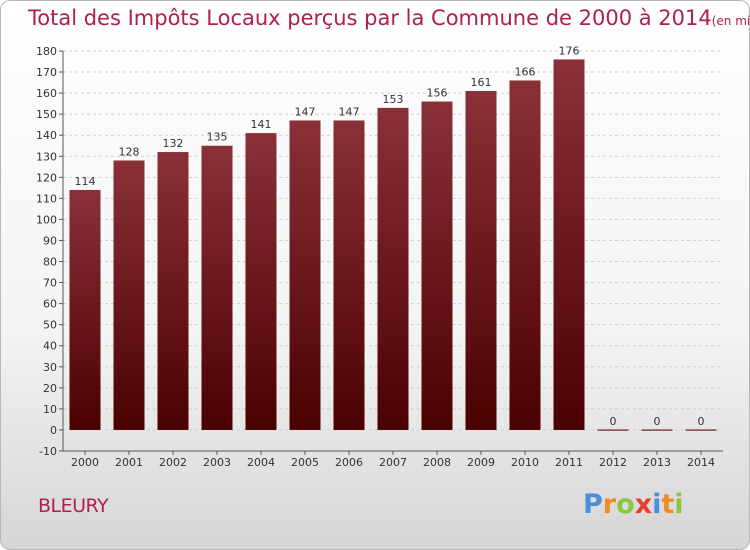 The height and width of the screenshot is (550, 750). What do you see at coordinates (481, 462) in the screenshot?
I see `x-tick-label: 2009` at bounding box center [481, 462].